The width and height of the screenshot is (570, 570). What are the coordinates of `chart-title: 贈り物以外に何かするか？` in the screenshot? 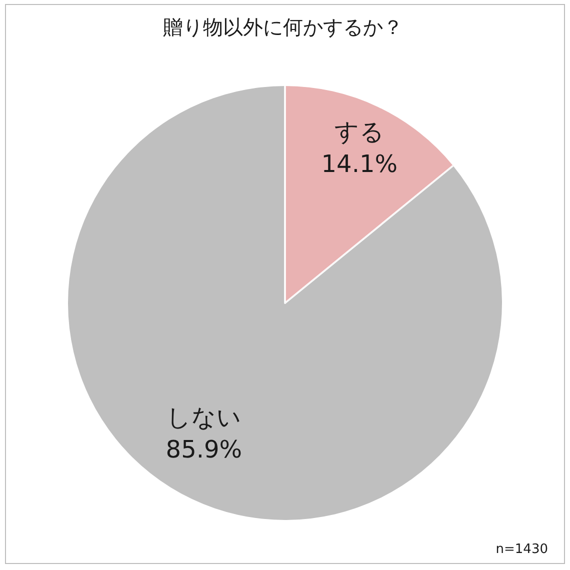 It's located at (283, 27).